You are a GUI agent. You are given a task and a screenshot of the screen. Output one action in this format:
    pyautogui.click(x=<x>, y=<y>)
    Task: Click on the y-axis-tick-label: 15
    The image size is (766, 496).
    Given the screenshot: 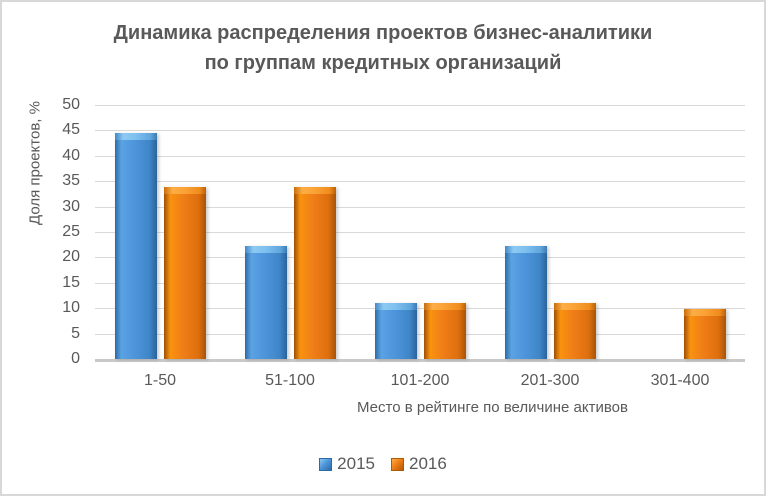 What is the action you would take?
    pyautogui.click(x=71, y=282)
    